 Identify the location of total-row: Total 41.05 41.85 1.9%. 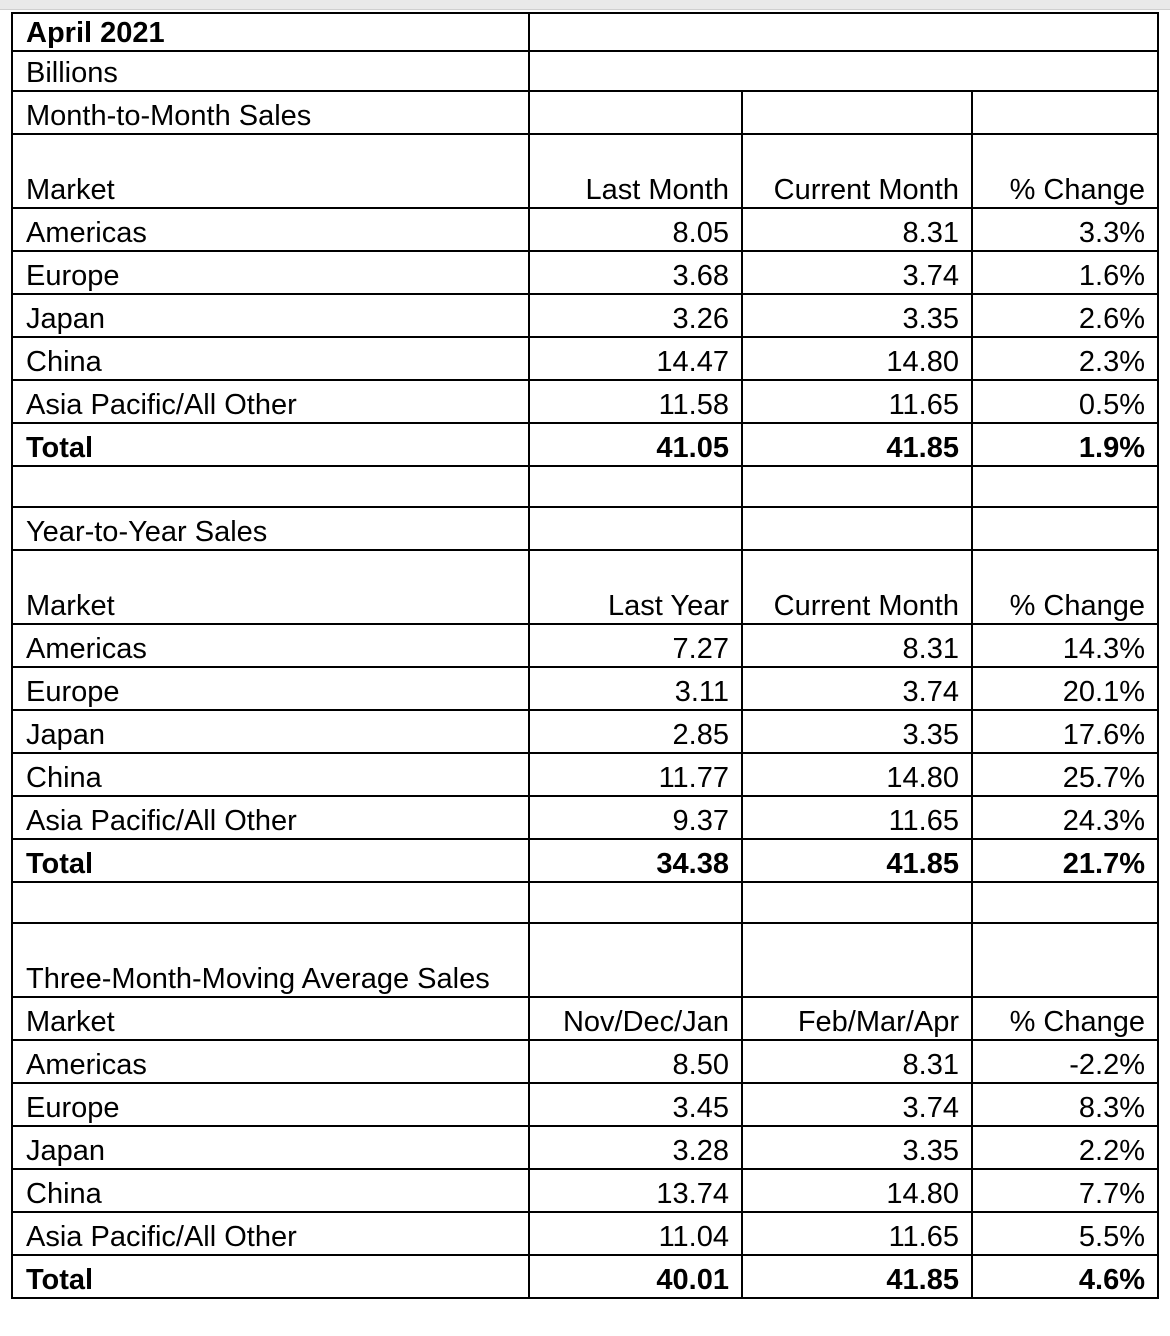
(585, 444).